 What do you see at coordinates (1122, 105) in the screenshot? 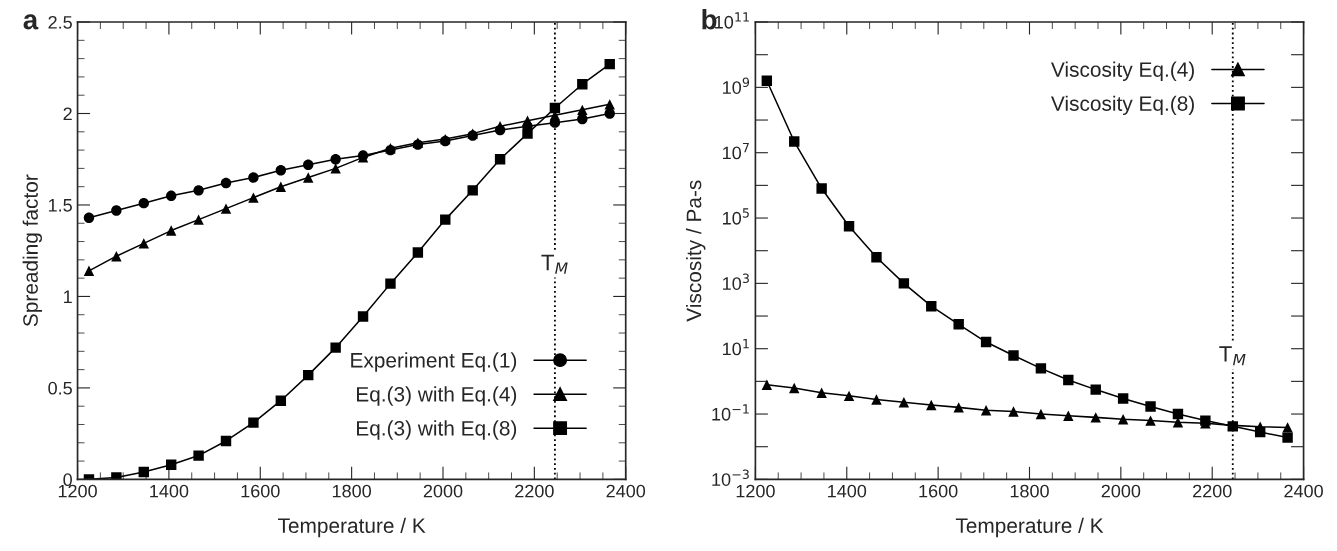
I see `legend-label: Viscosity Eq.(8)` at bounding box center [1122, 105].